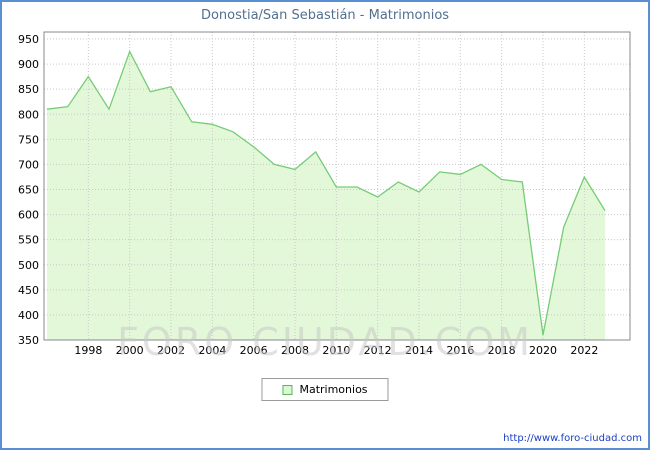 The width and height of the screenshot is (650, 450). Describe the element at coordinates (543, 350) in the screenshot. I see `x-tick-label: 2020` at that location.